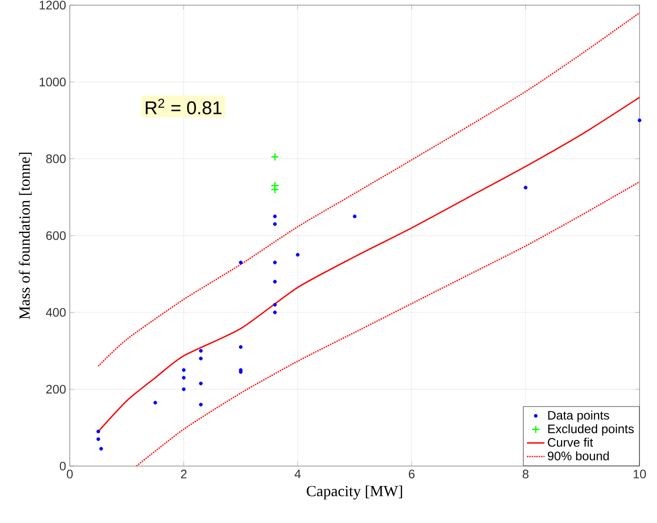 The width and height of the screenshot is (657, 523). I want to click on x-tick-label: 8, so click(525, 474).